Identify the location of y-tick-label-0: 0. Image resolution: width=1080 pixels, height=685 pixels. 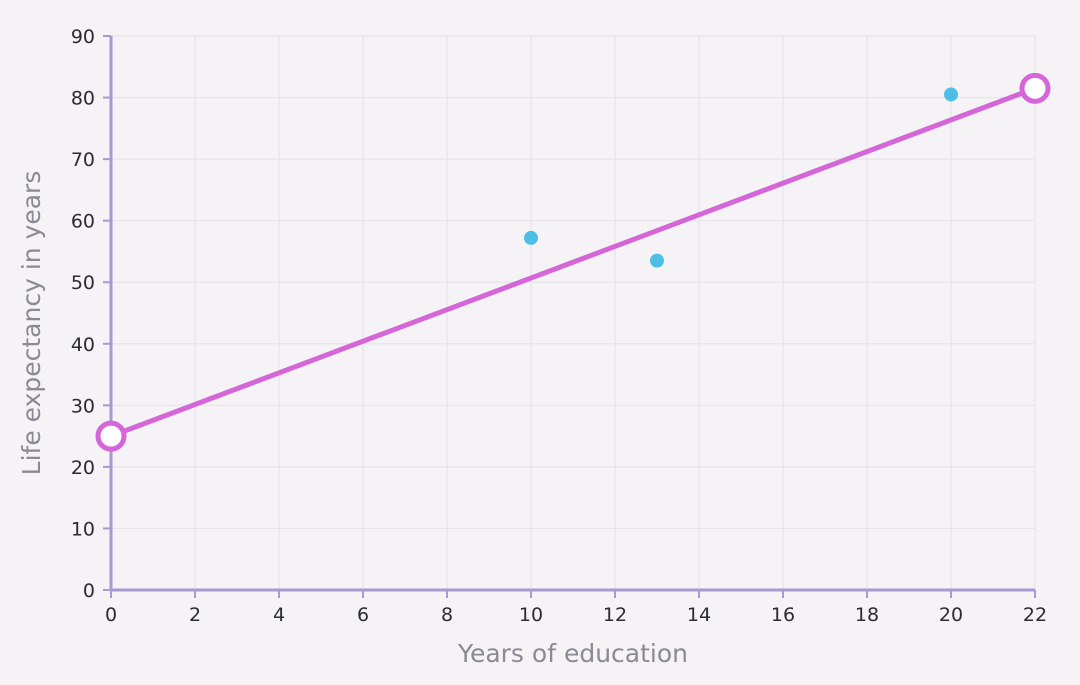
(89, 591).